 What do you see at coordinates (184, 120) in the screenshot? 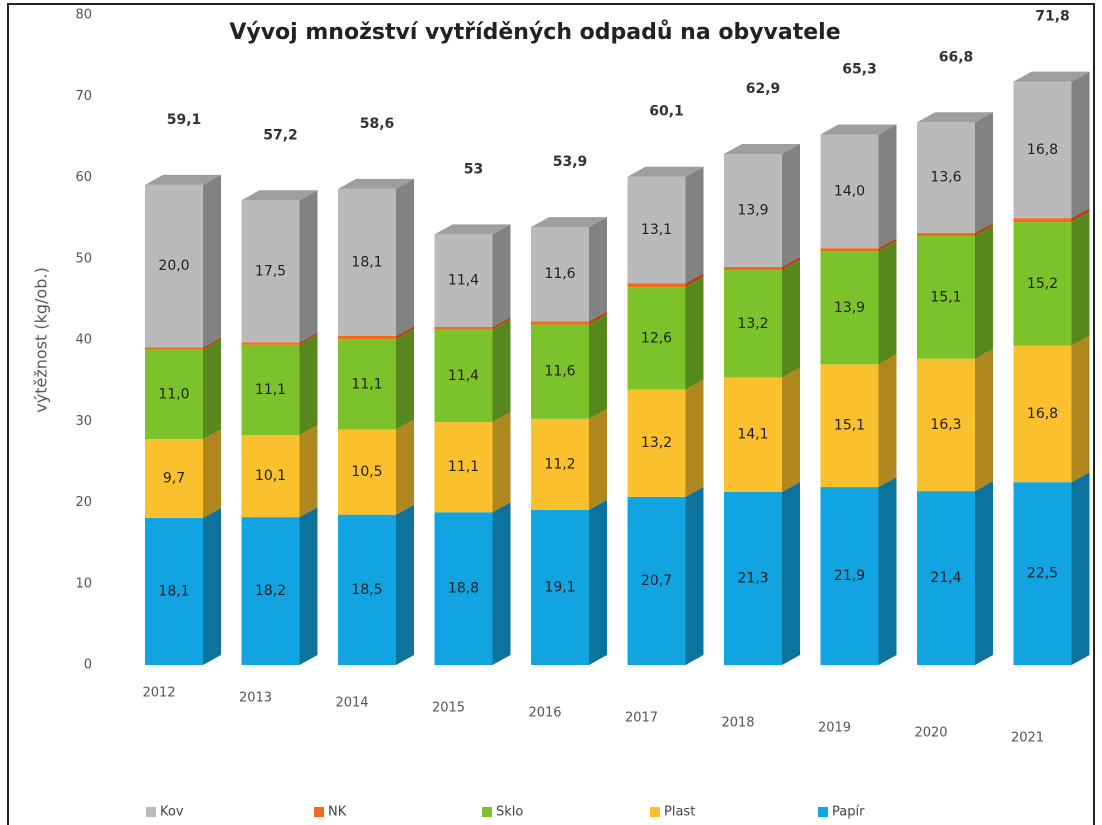
I see `total-label: 59,1` at bounding box center [184, 120].